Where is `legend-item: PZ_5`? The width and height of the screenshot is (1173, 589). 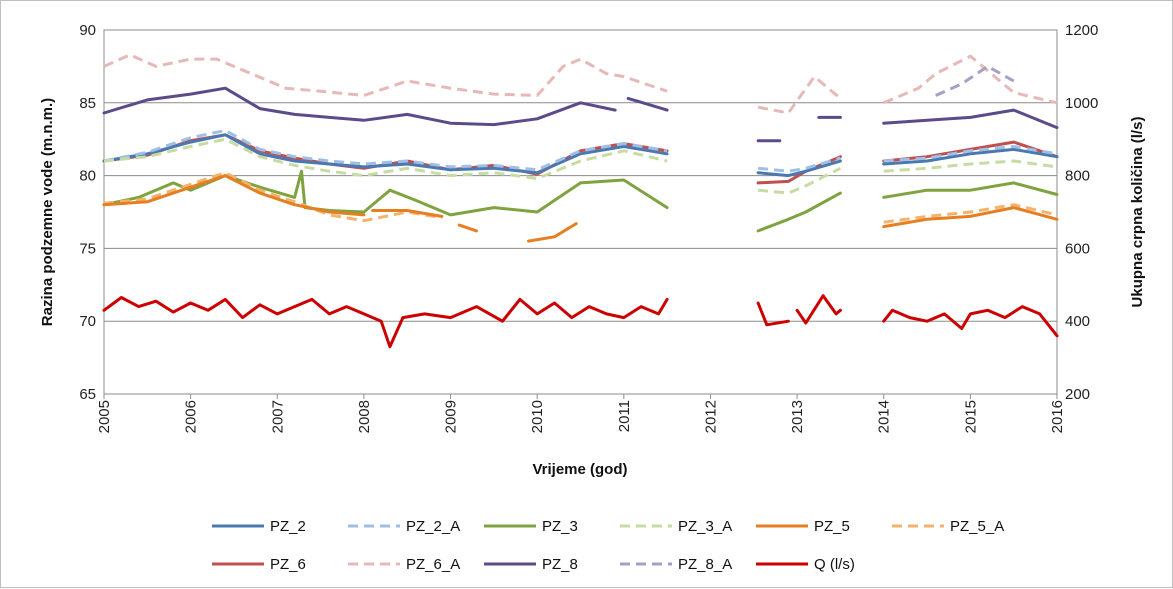
legend-item: PZ_5 is located at coordinates (803, 526).